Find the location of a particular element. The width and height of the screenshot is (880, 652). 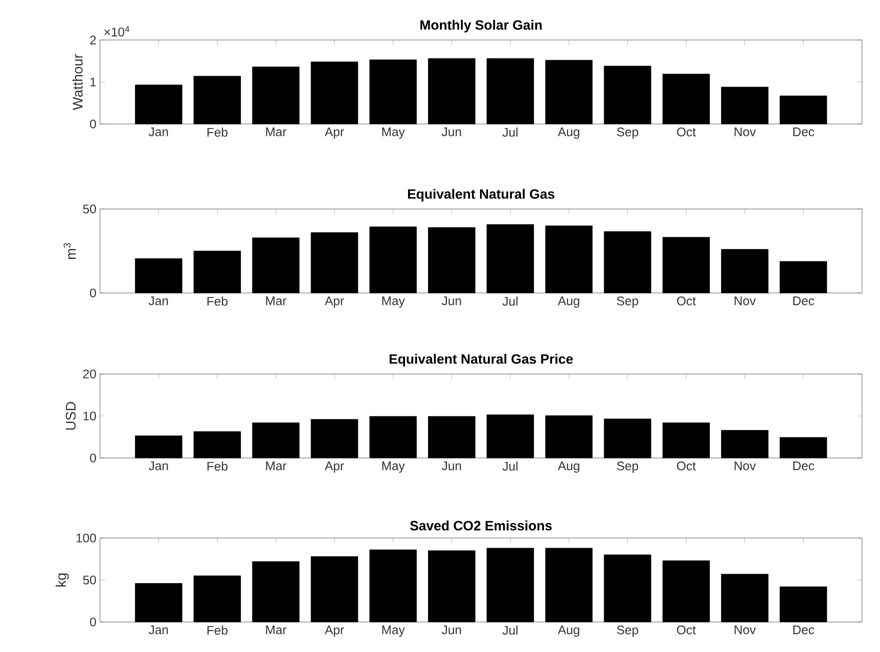

y-axis-title: kg is located at coordinates (62, 579).